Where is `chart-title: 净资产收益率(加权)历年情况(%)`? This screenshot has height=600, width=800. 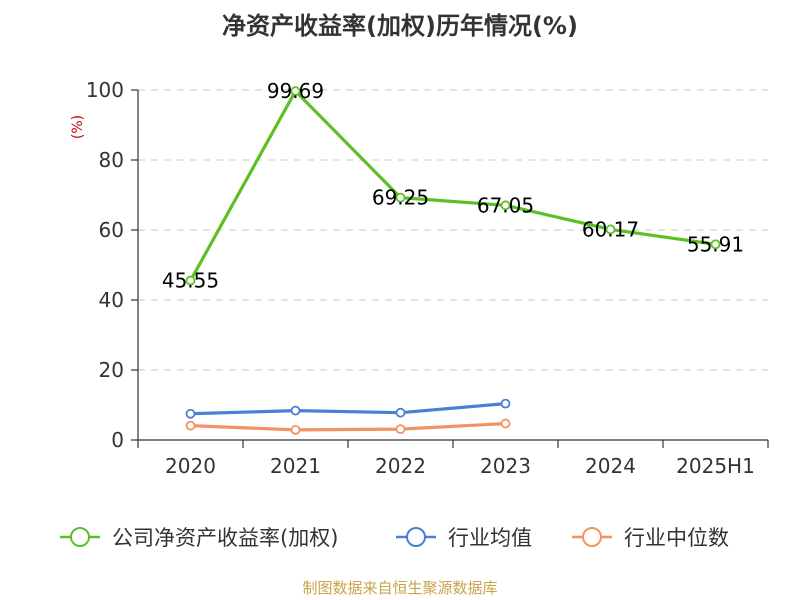
chart-title: 净资产收益率(加权)历年情况(%) is located at coordinates (400, 26).